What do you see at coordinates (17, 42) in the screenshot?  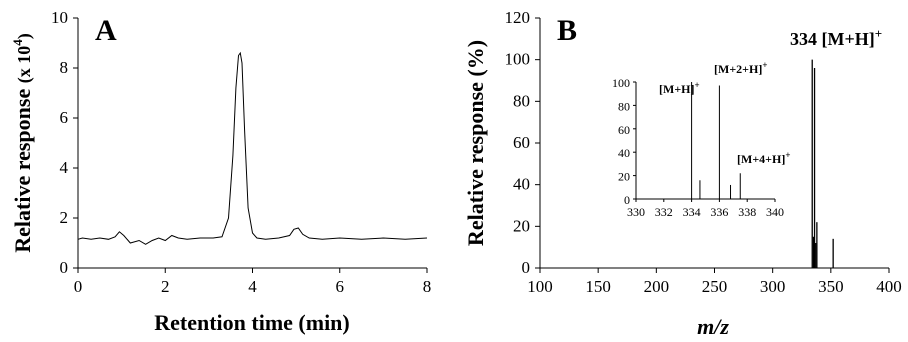 I see `panel-a-y-label-exponent: 4` at bounding box center [17, 42].